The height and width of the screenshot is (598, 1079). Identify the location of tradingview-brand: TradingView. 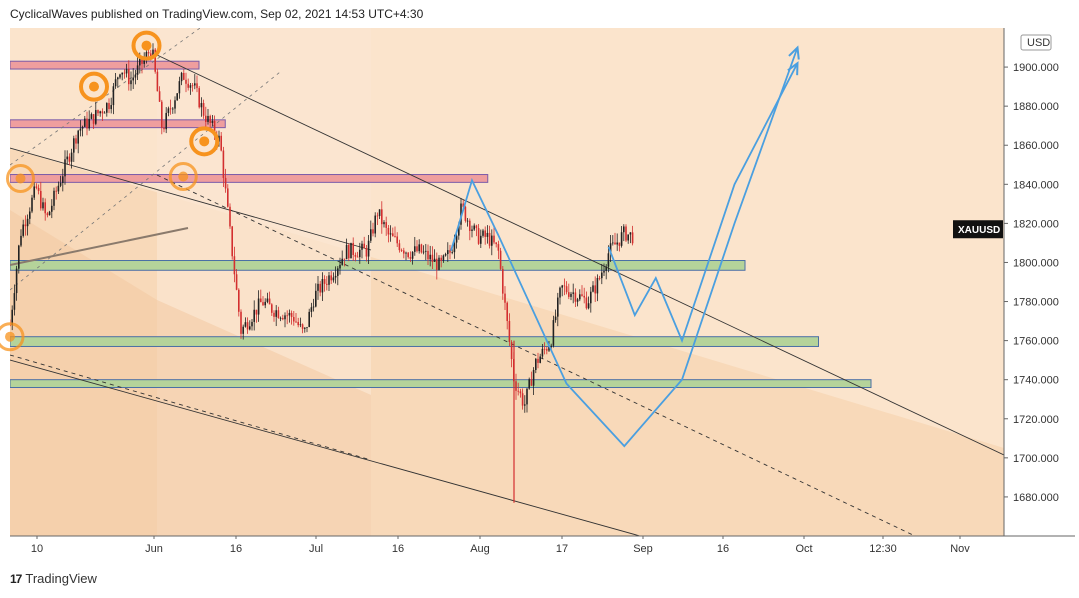
(61, 578).